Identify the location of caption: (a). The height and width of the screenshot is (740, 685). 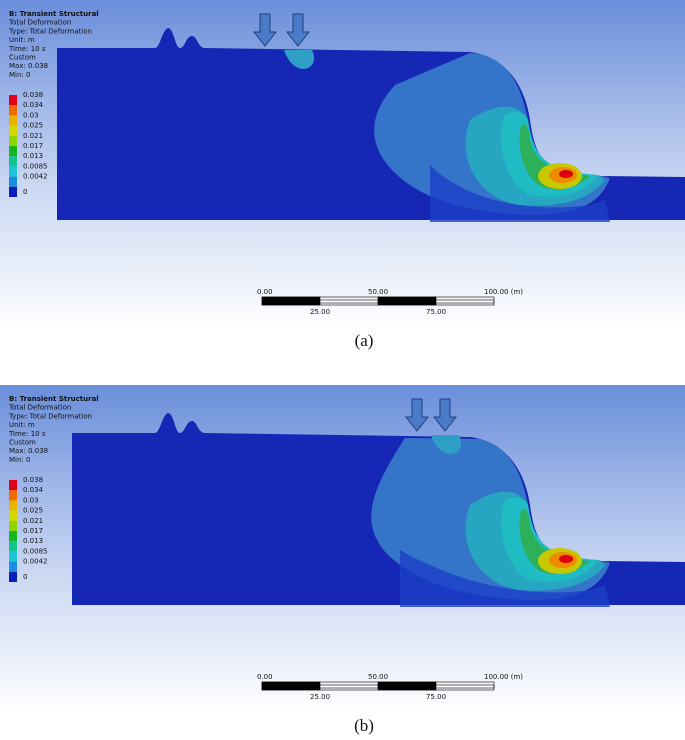
(364, 340).